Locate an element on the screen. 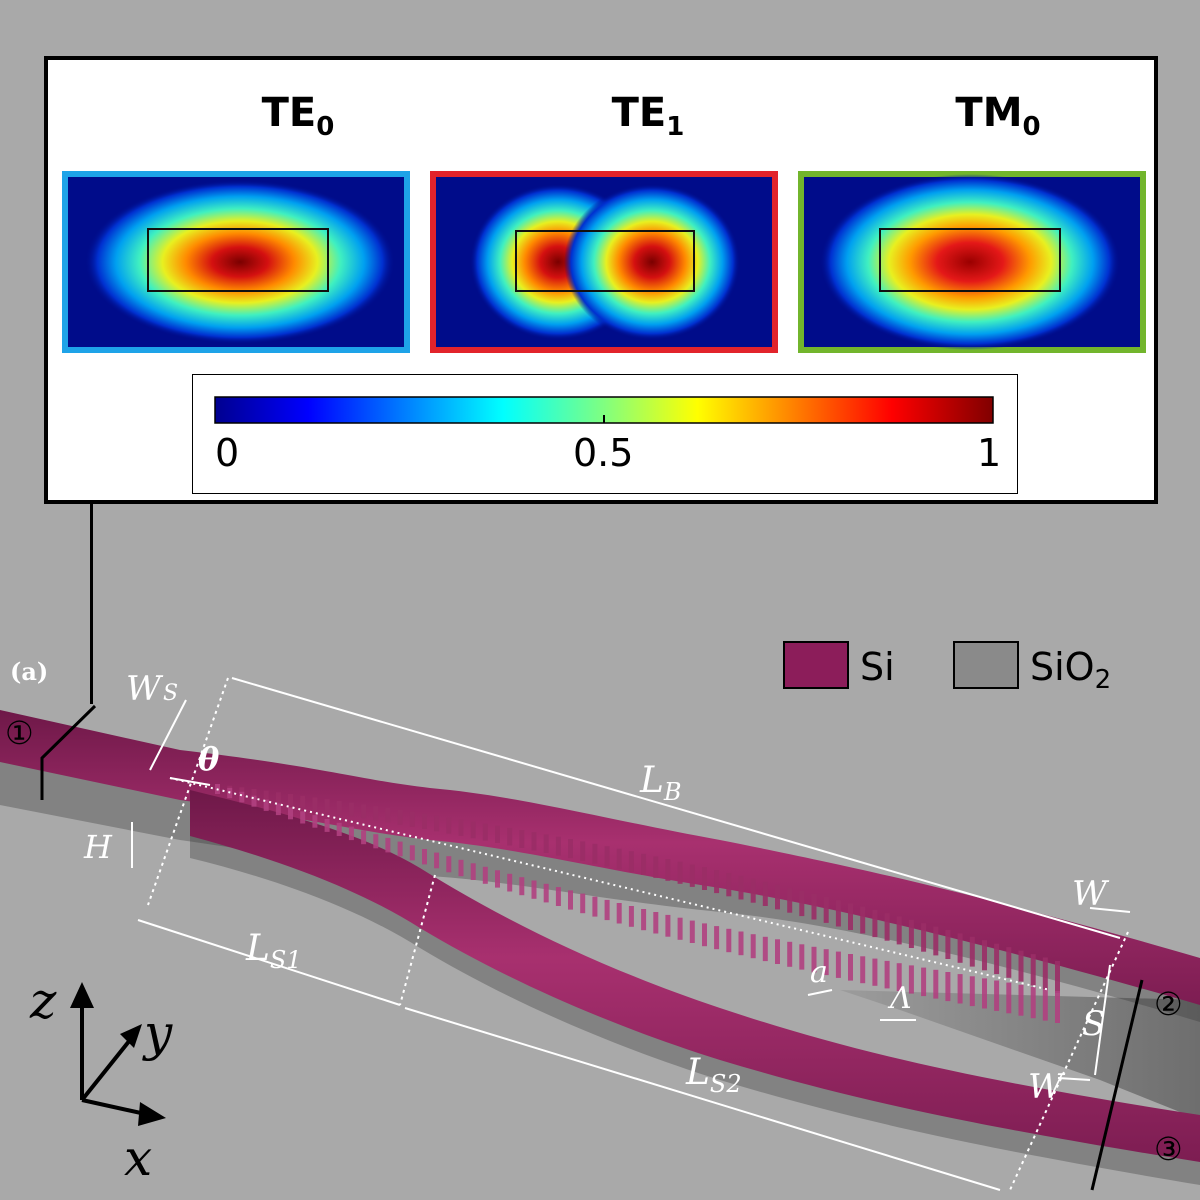 The image size is (1200, 1200). w-top-label: W is located at coordinates (1091, 894).